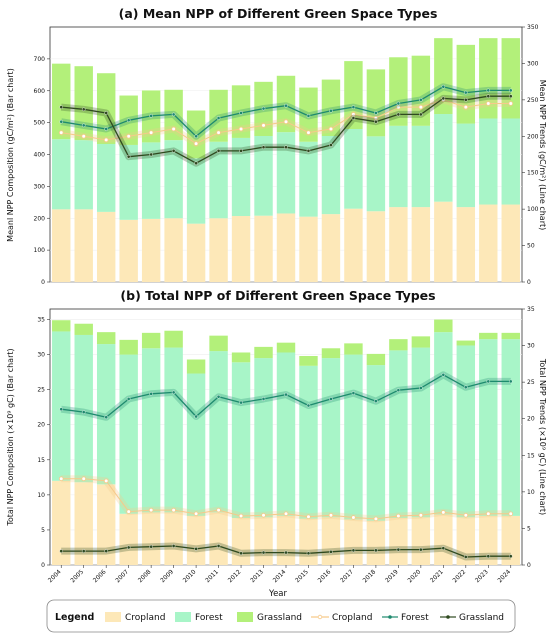  I want to click on legend-label-forest-bar: Forest, so click(209, 618).